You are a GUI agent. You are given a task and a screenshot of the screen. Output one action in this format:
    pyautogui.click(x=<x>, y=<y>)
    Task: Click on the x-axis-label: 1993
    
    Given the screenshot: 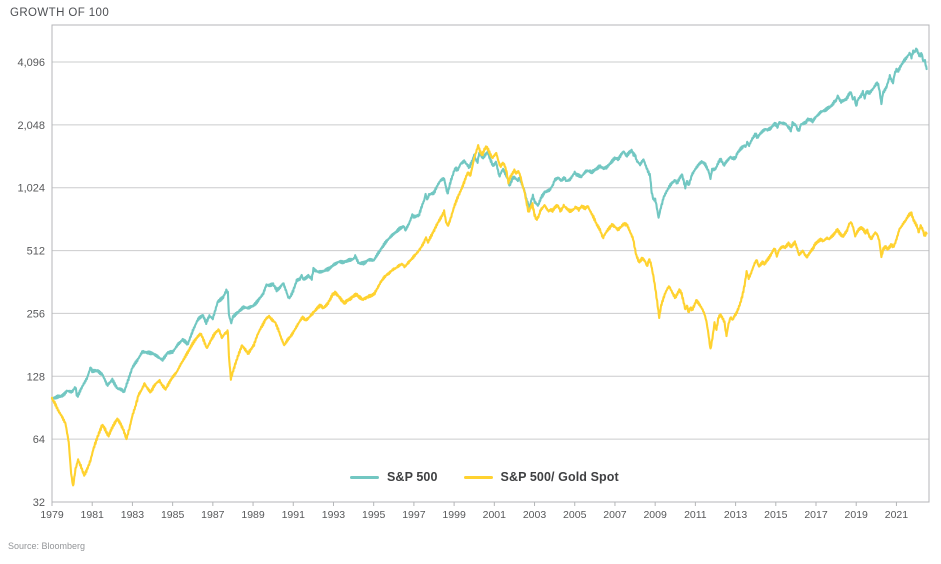 What is the action you would take?
    pyautogui.click(x=334, y=515)
    